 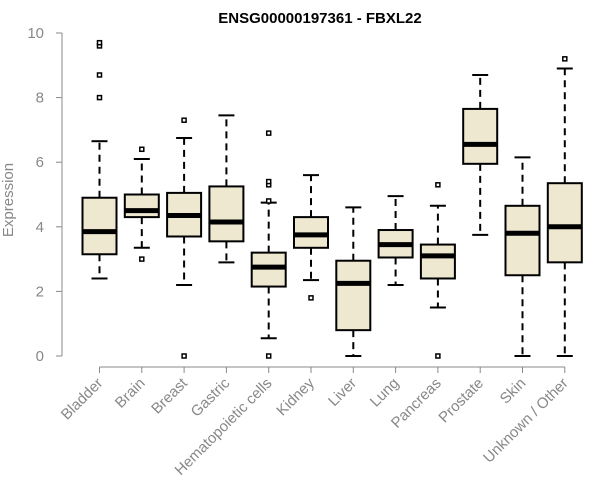 I want to click on x-tick-label: Bladder, so click(x=82, y=399).